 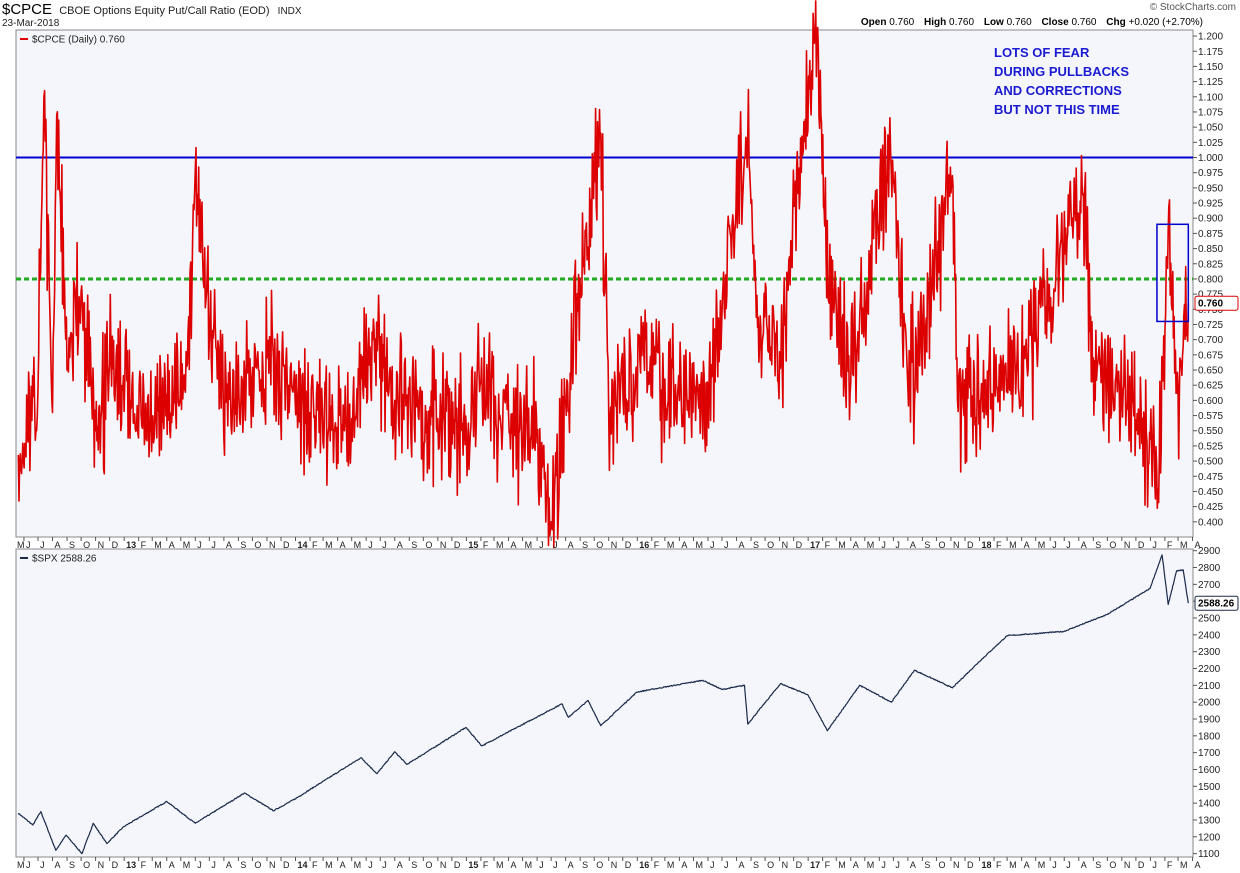 I want to click on y-tick-label: 0.800, so click(x=1210, y=279).